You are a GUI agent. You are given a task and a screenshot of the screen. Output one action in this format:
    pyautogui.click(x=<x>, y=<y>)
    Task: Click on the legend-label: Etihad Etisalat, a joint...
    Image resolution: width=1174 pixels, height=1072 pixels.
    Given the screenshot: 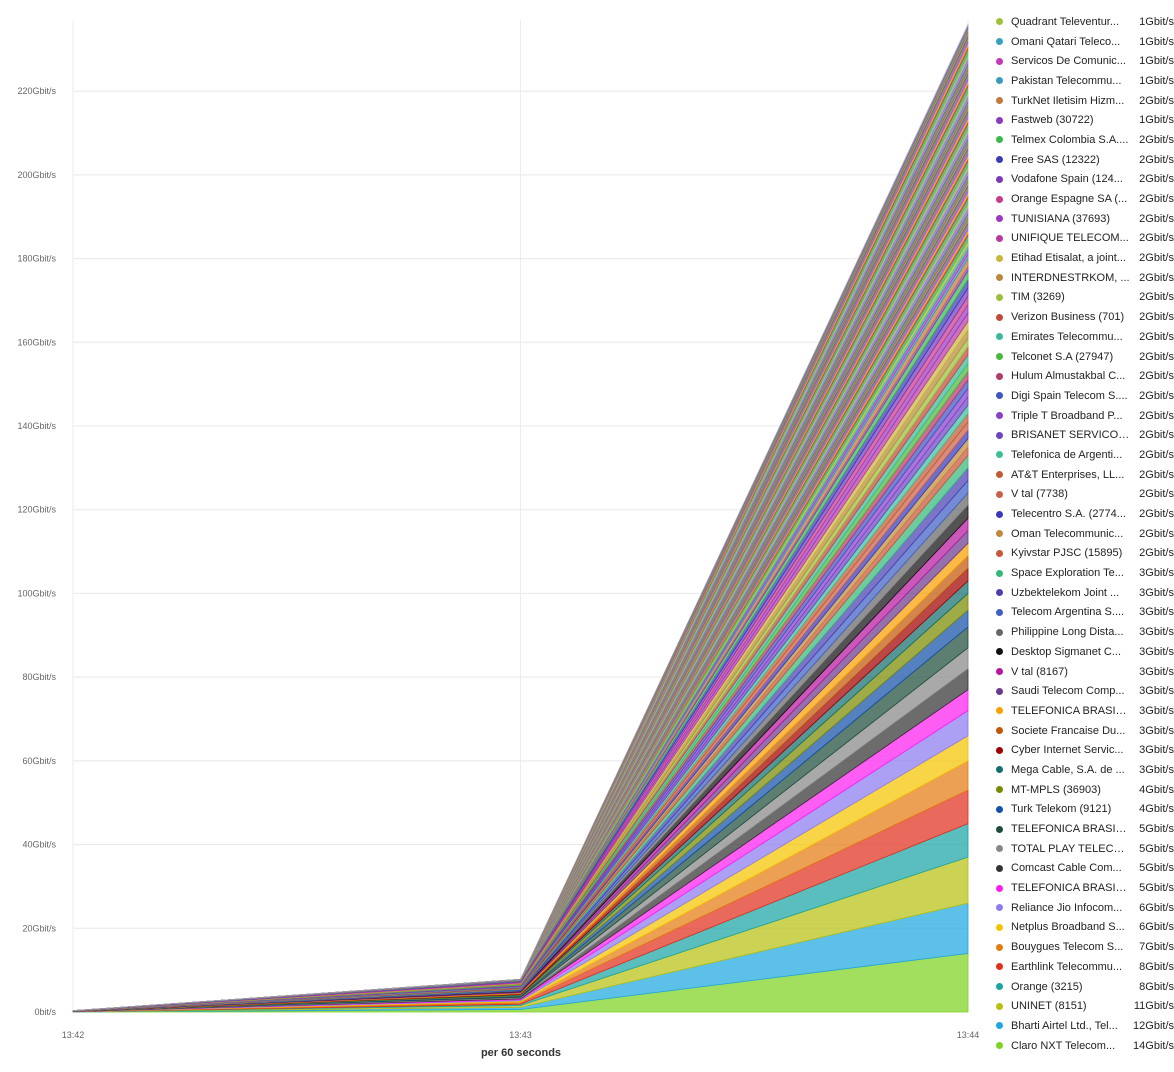 What is the action you would take?
    pyautogui.click(x=1068, y=258)
    